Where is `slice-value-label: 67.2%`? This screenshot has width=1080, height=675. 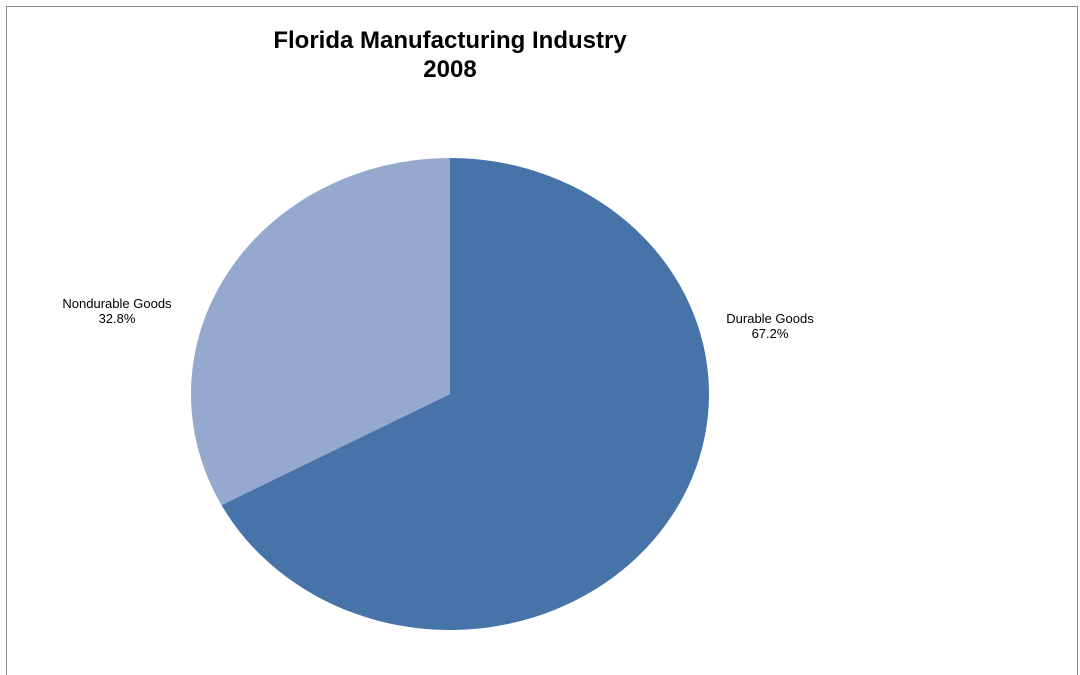
slice-value-label: 67.2% is located at coordinates (770, 333).